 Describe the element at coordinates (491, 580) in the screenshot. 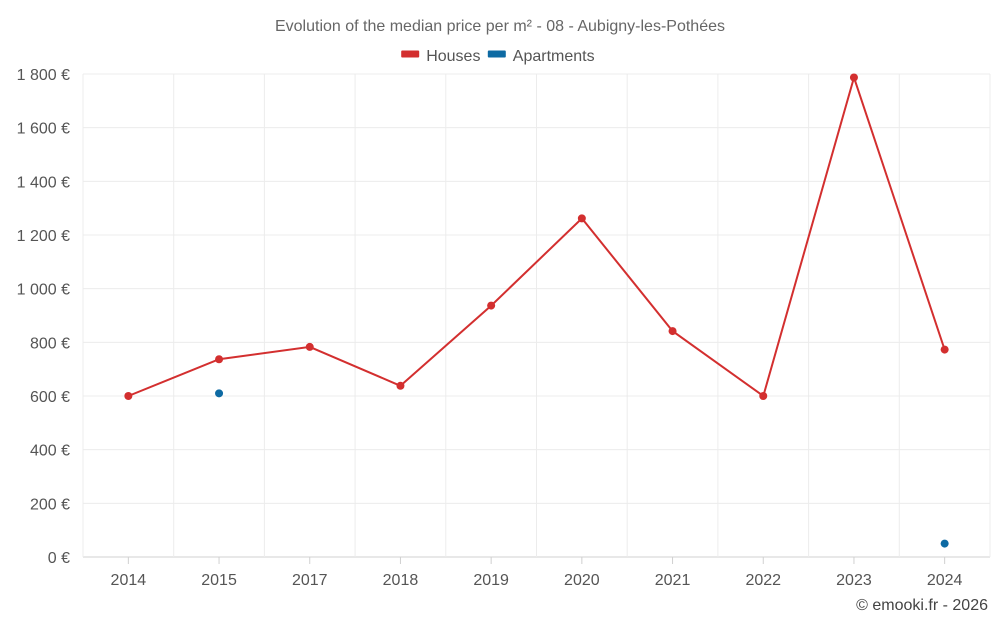

I see `x-tick-label: 2019` at that location.